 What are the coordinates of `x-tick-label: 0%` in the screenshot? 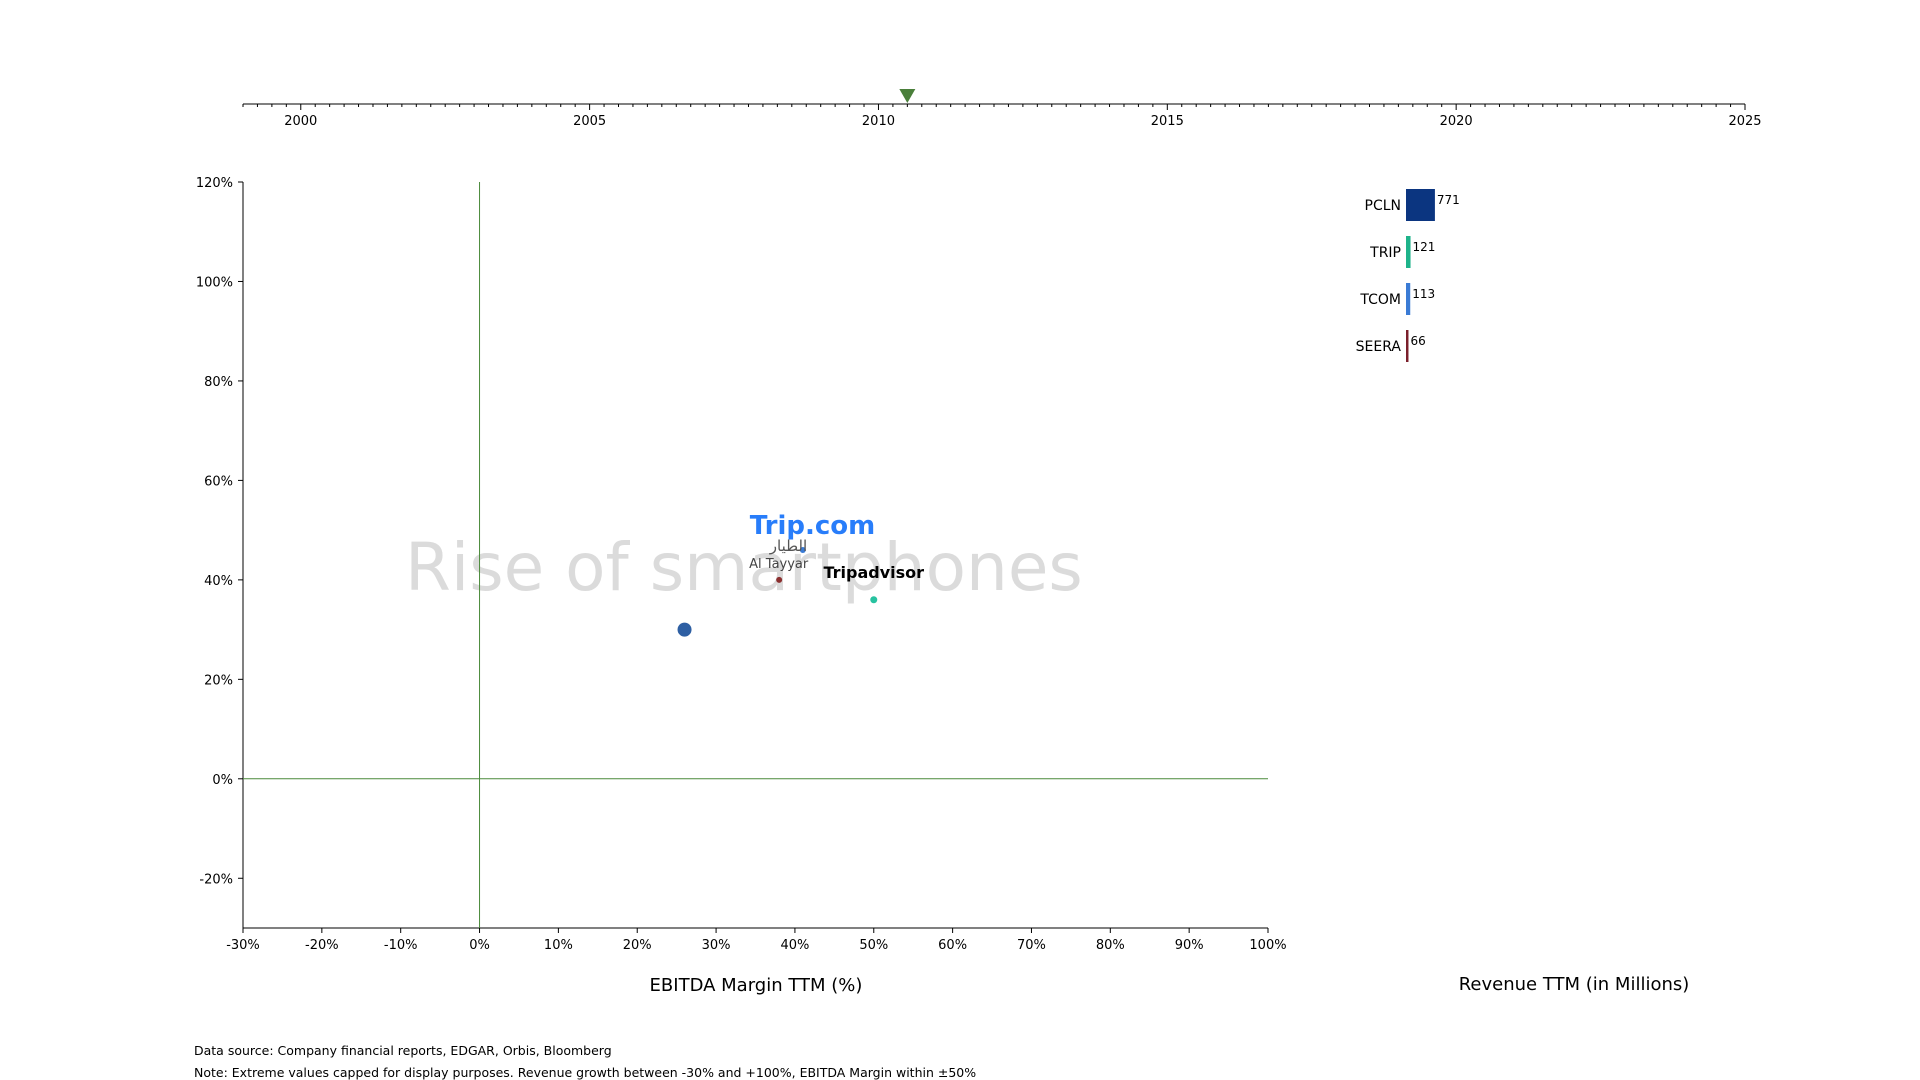 It's located at (479, 945).